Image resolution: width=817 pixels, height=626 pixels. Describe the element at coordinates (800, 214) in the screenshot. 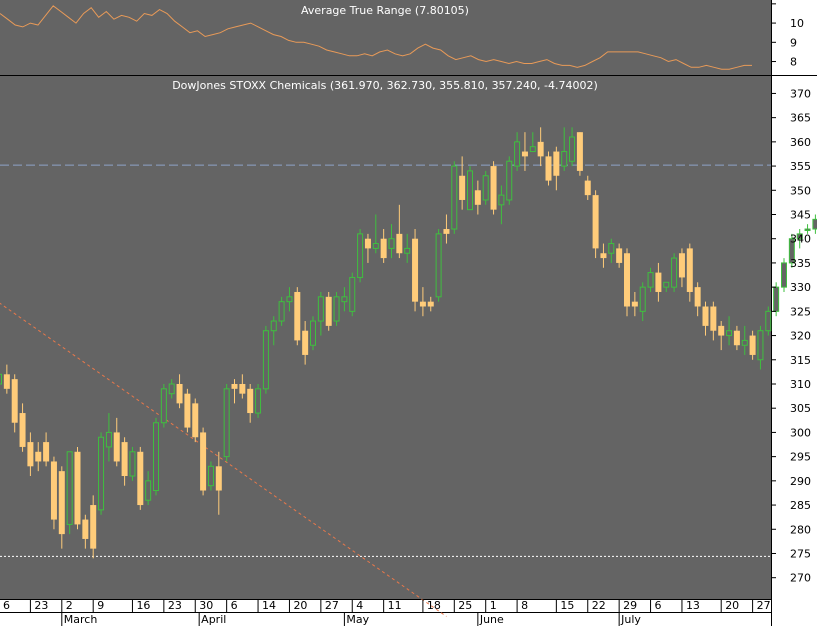

I see `price-y-tick-label: 345` at that location.